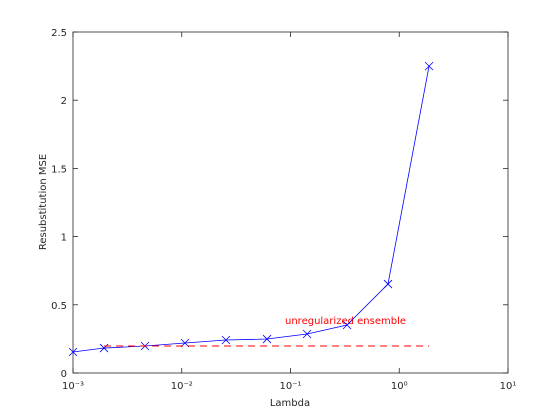  Describe the element at coordinates (64, 238) in the screenshot. I see `y-tick-label: 1` at that location.